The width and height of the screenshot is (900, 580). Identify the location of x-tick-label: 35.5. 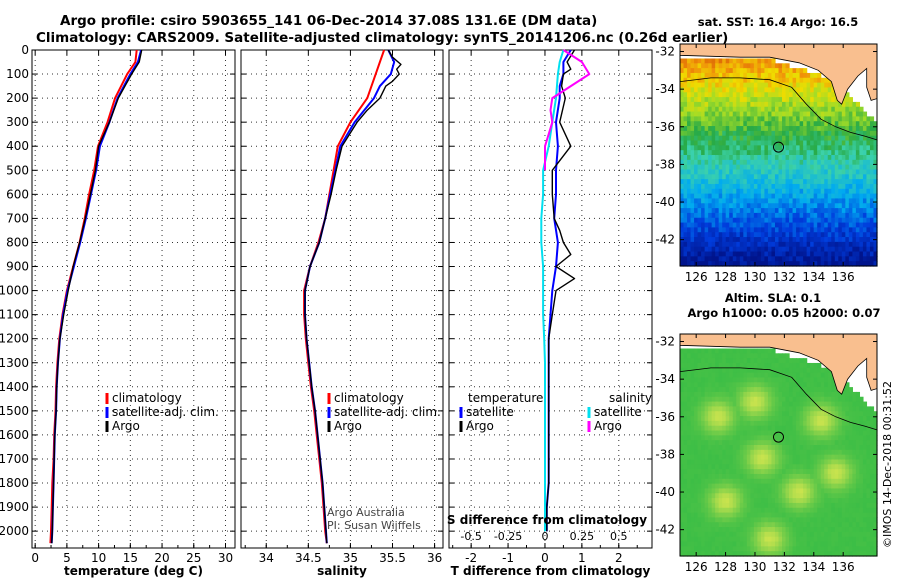
(392, 558).